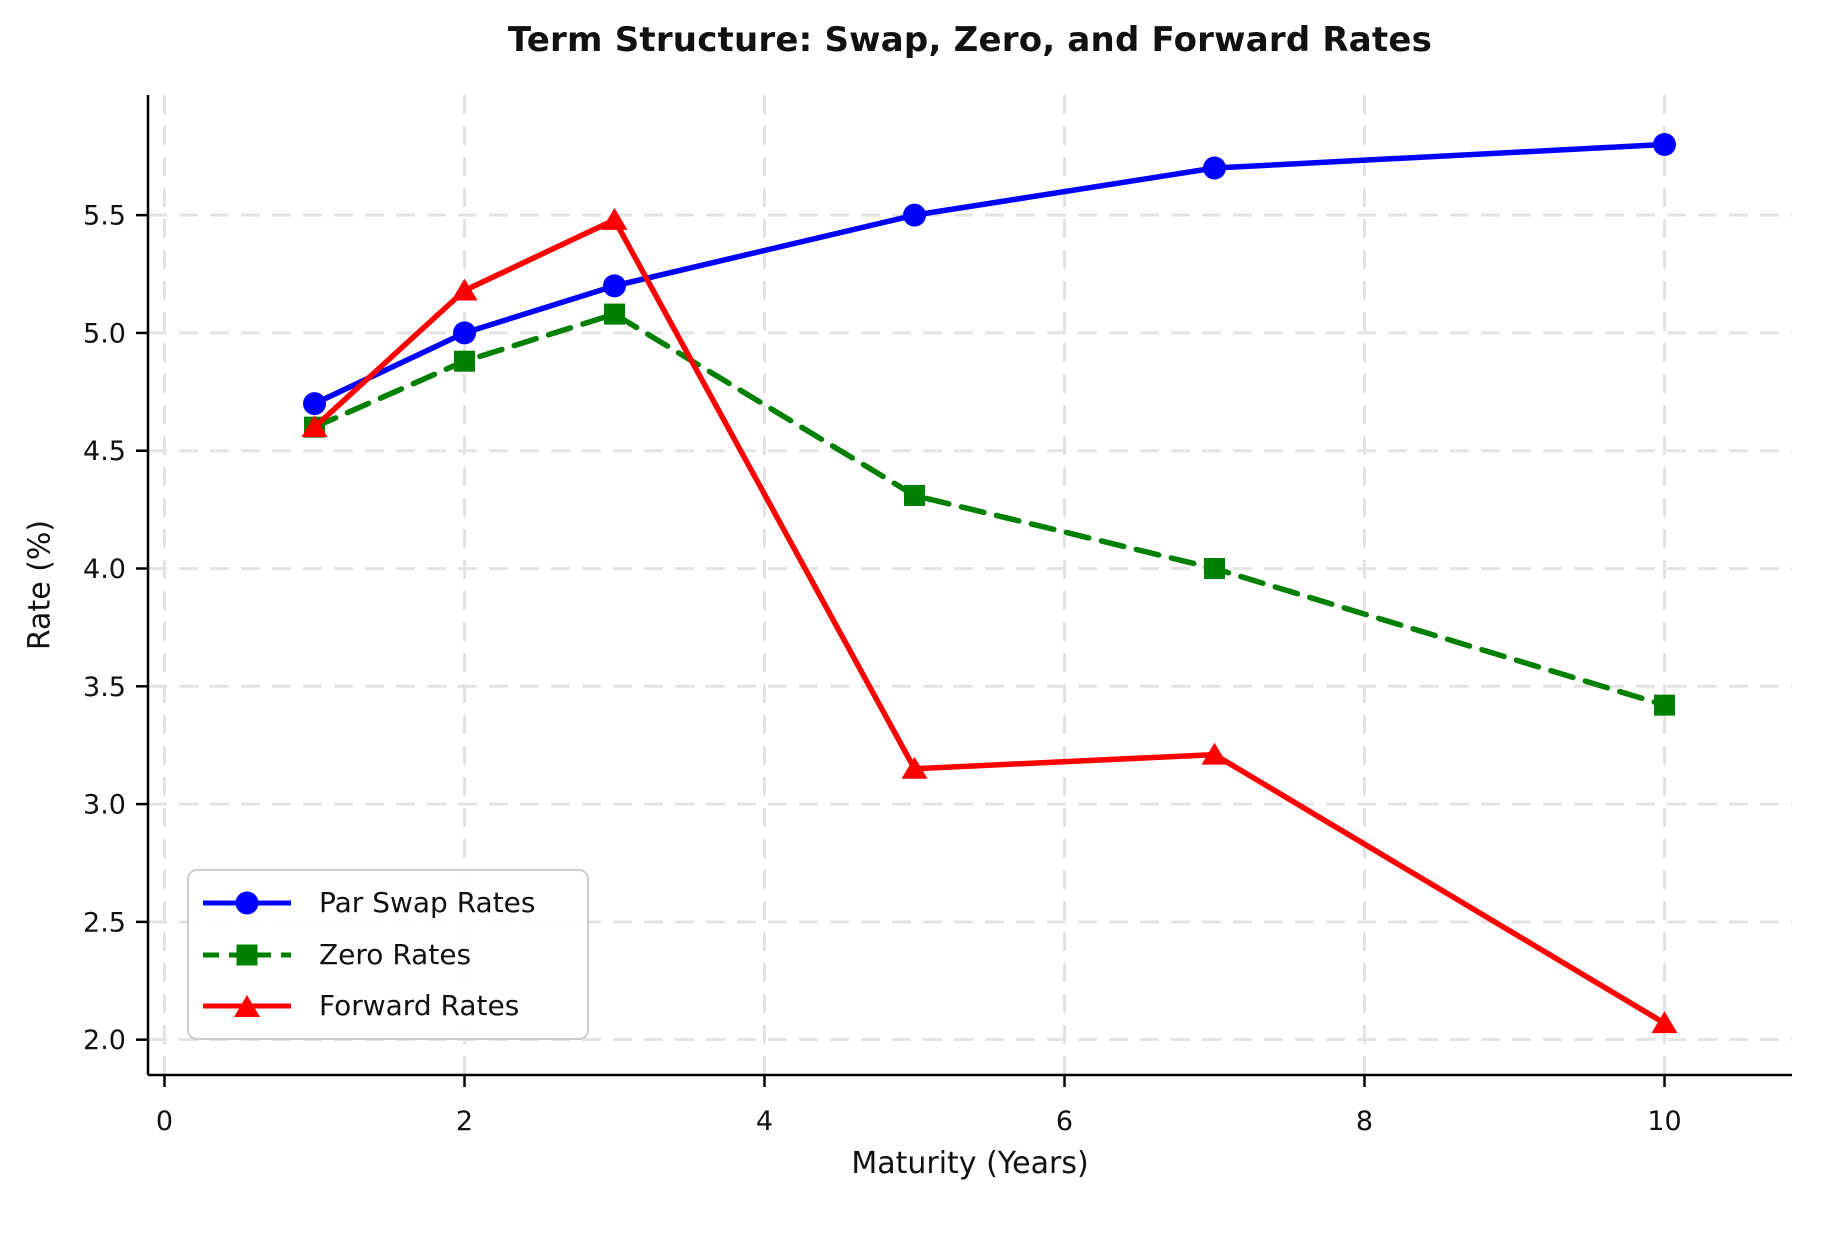 This screenshot has width=1834, height=1234. I want to click on legend-item-forward-rates: Forward Rates, so click(390, 1006).